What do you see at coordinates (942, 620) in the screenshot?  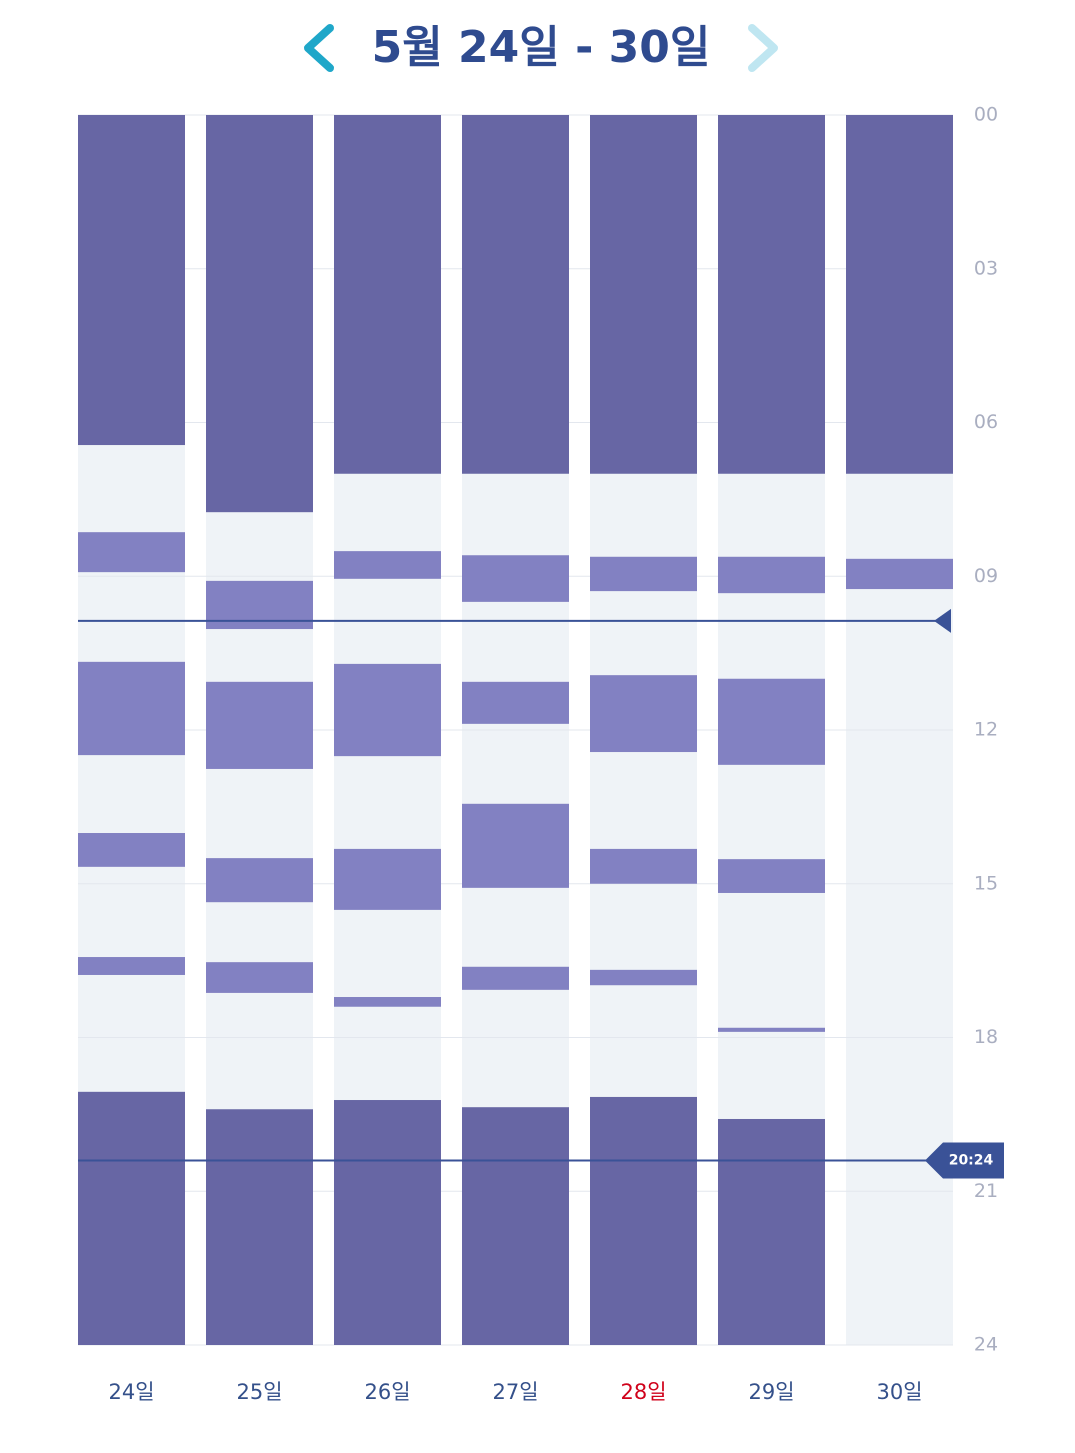 I see `marker-pointer` at bounding box center [942, 620].